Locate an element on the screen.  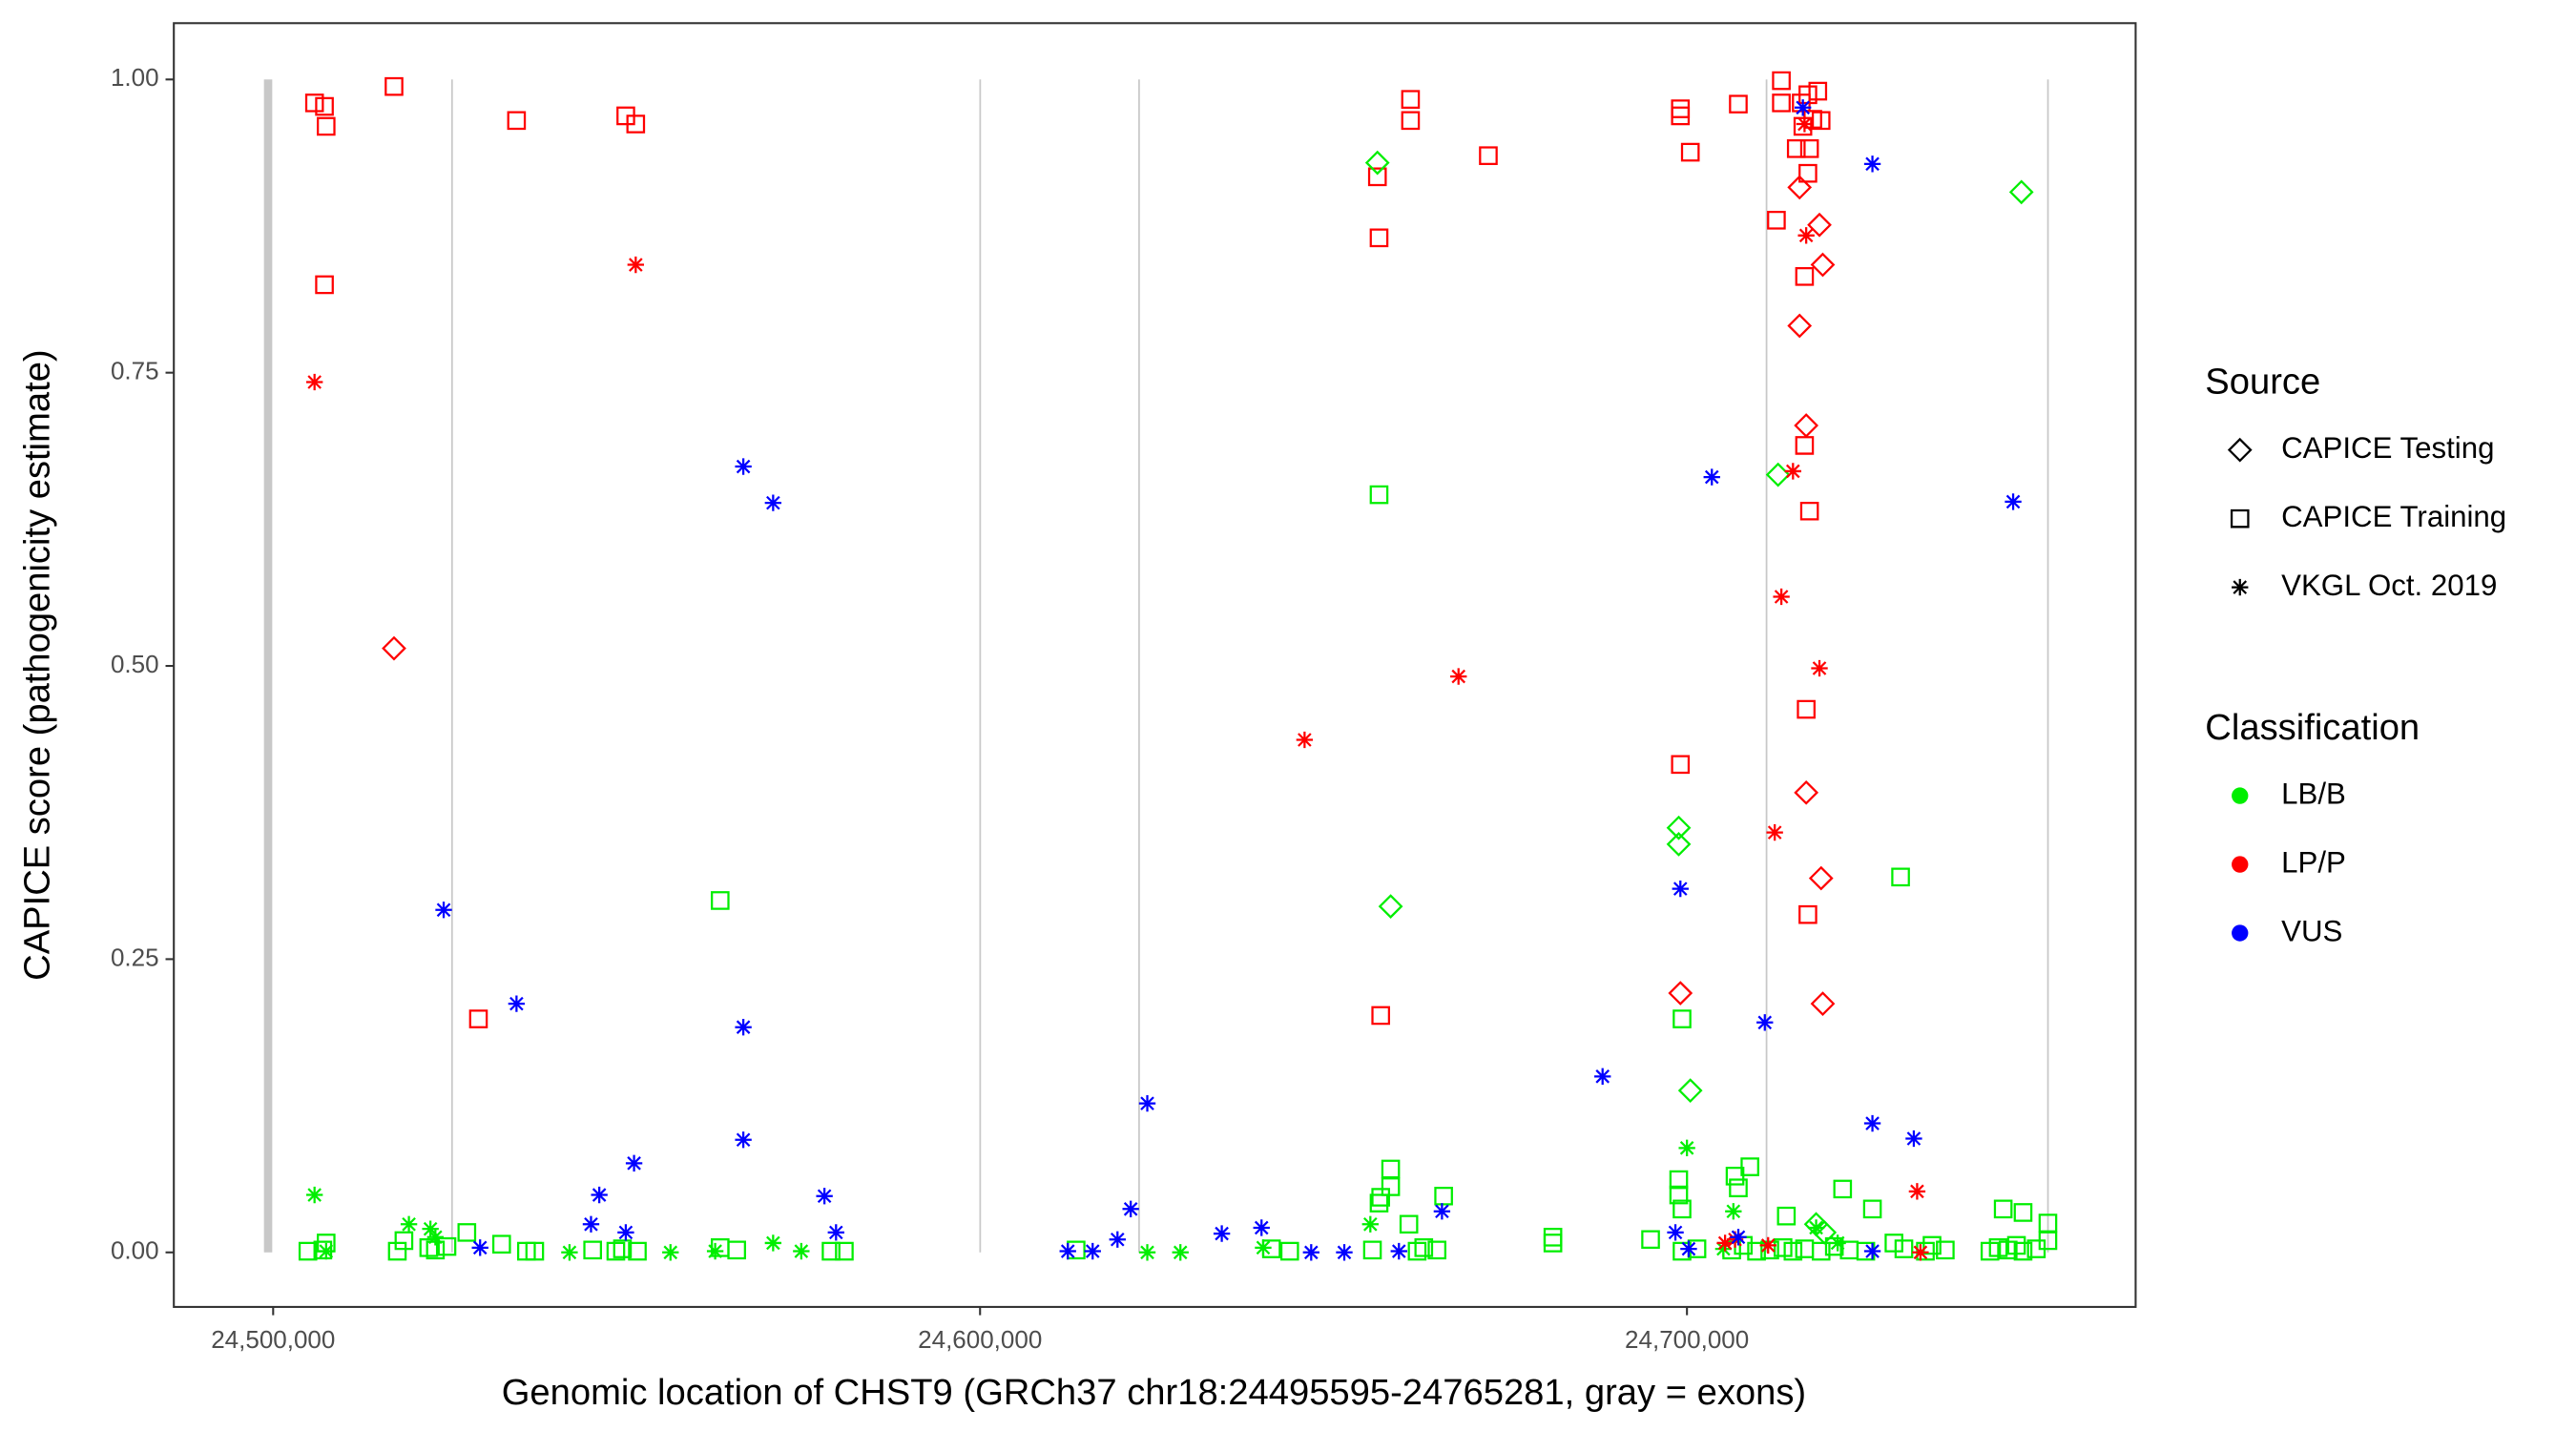
x-tick-label: 24,500,000 is located at coordinates (273, 1340).